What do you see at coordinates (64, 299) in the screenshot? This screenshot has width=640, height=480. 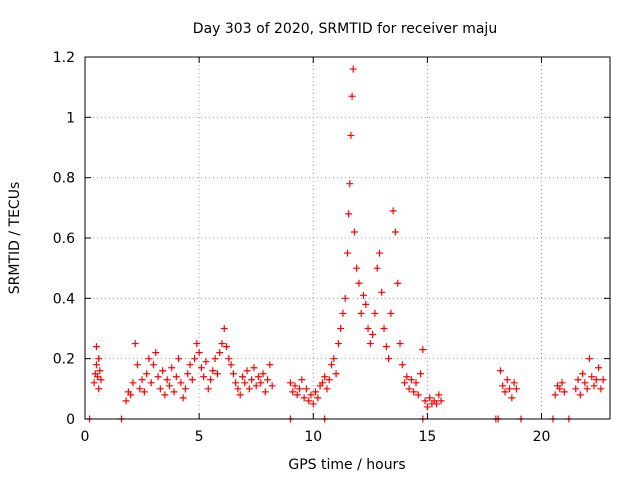 I see `y-tick-label: 0.4` at bounding box center [64, 299].